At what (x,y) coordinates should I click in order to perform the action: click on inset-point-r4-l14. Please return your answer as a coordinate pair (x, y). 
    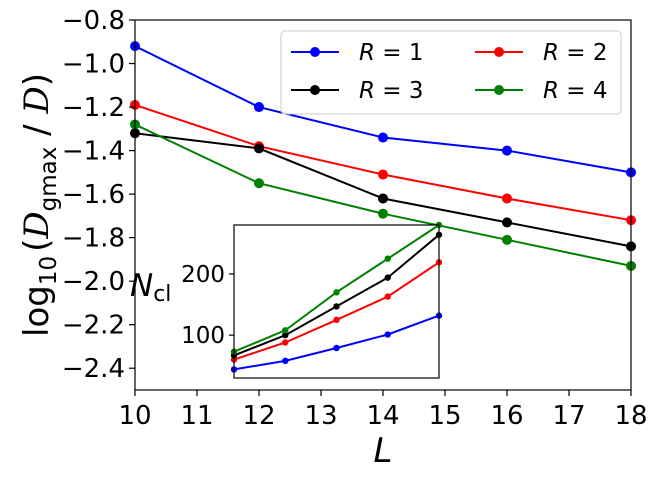
    Looking at the image, I should click on (336, 292).